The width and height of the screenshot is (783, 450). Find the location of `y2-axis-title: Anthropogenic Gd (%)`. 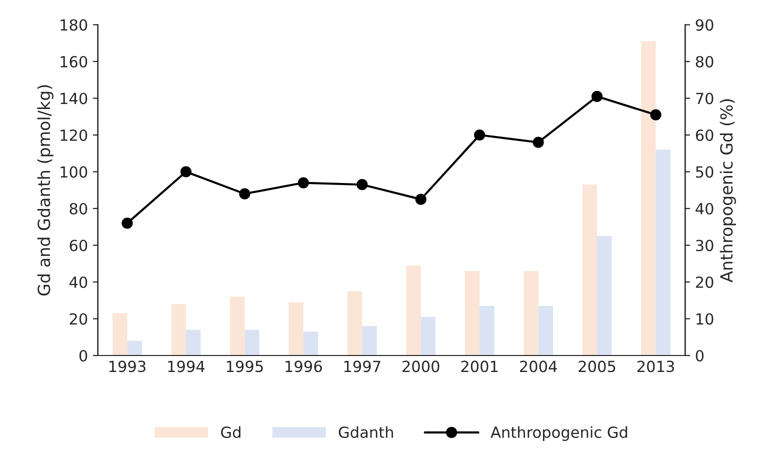

y2-axis-title: Anthropogenic Gd (%) is located at coordinates (728, 190).